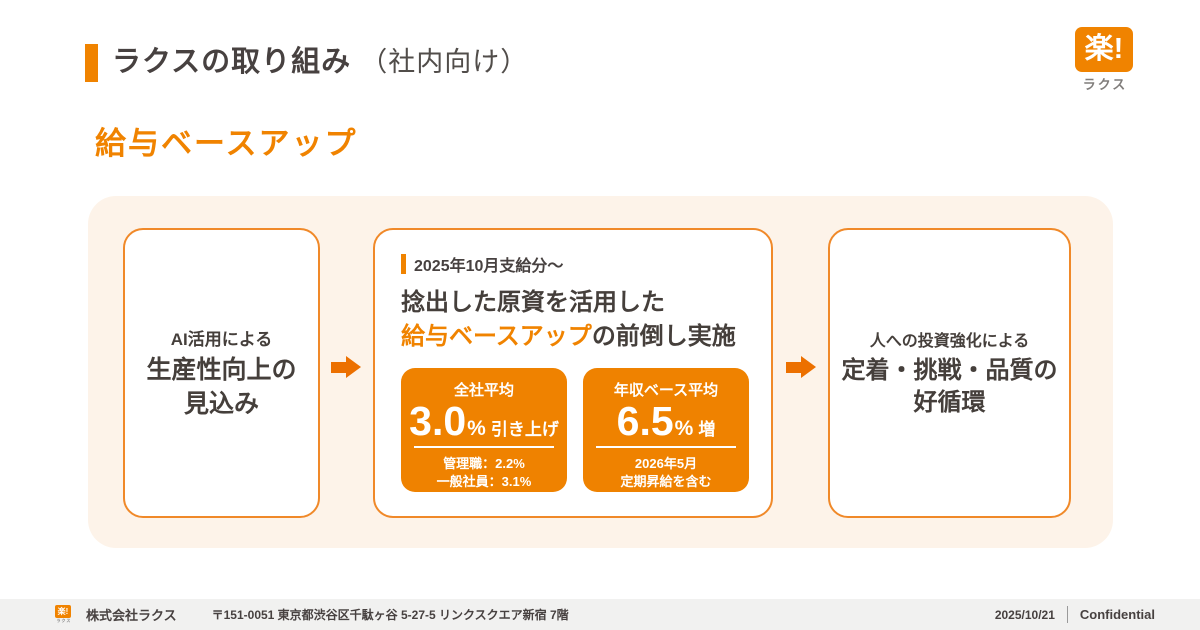  I want to click on stat2-note1: 2026年5月, so click(666, 464).